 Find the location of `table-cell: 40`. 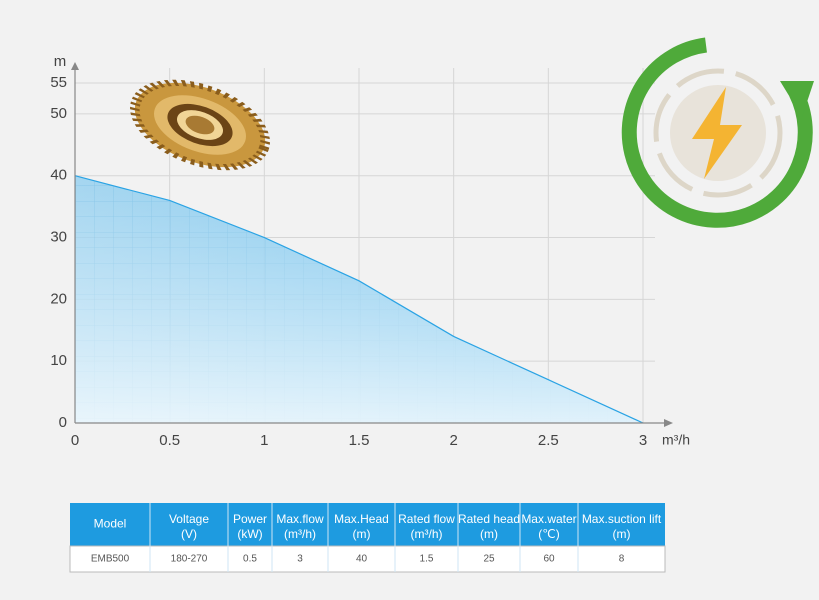

table-cell: 40 is located at coordinates (362, 559).